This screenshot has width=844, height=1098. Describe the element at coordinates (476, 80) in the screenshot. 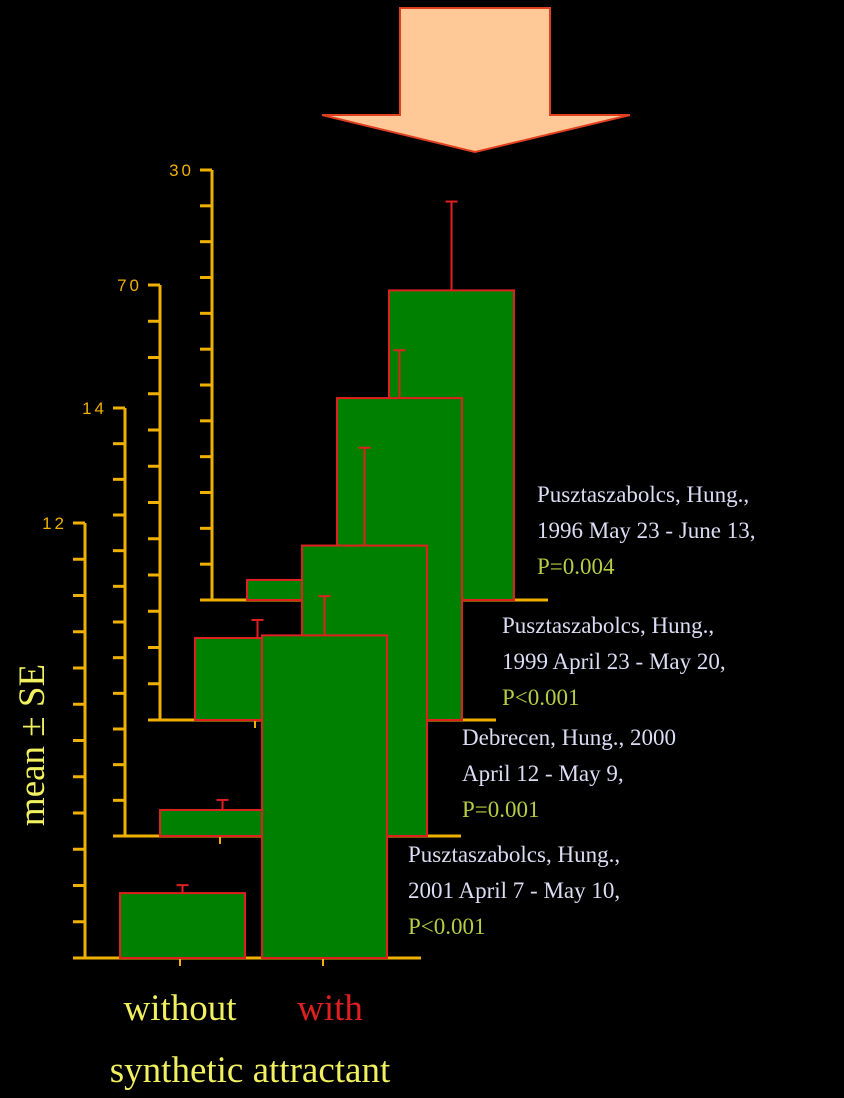

I see `arrow` at that location.